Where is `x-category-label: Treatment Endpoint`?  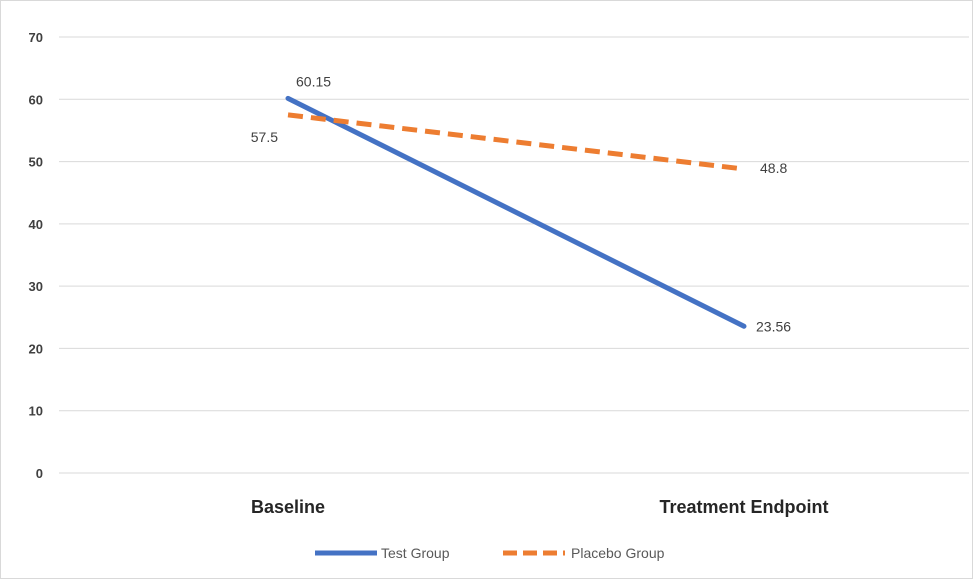
x-category-label: Treatment Endpoint is located at coordinates (743, 507).